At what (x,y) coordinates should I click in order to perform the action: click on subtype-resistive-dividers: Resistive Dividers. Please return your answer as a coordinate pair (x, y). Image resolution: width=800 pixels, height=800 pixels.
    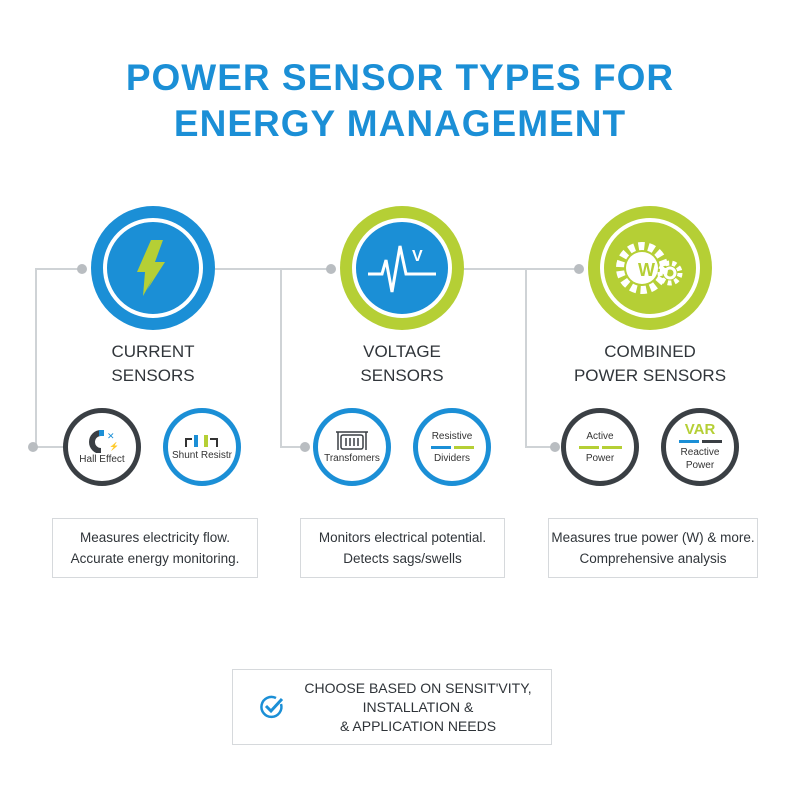
    Looking at the image, I should click on (452, 447).